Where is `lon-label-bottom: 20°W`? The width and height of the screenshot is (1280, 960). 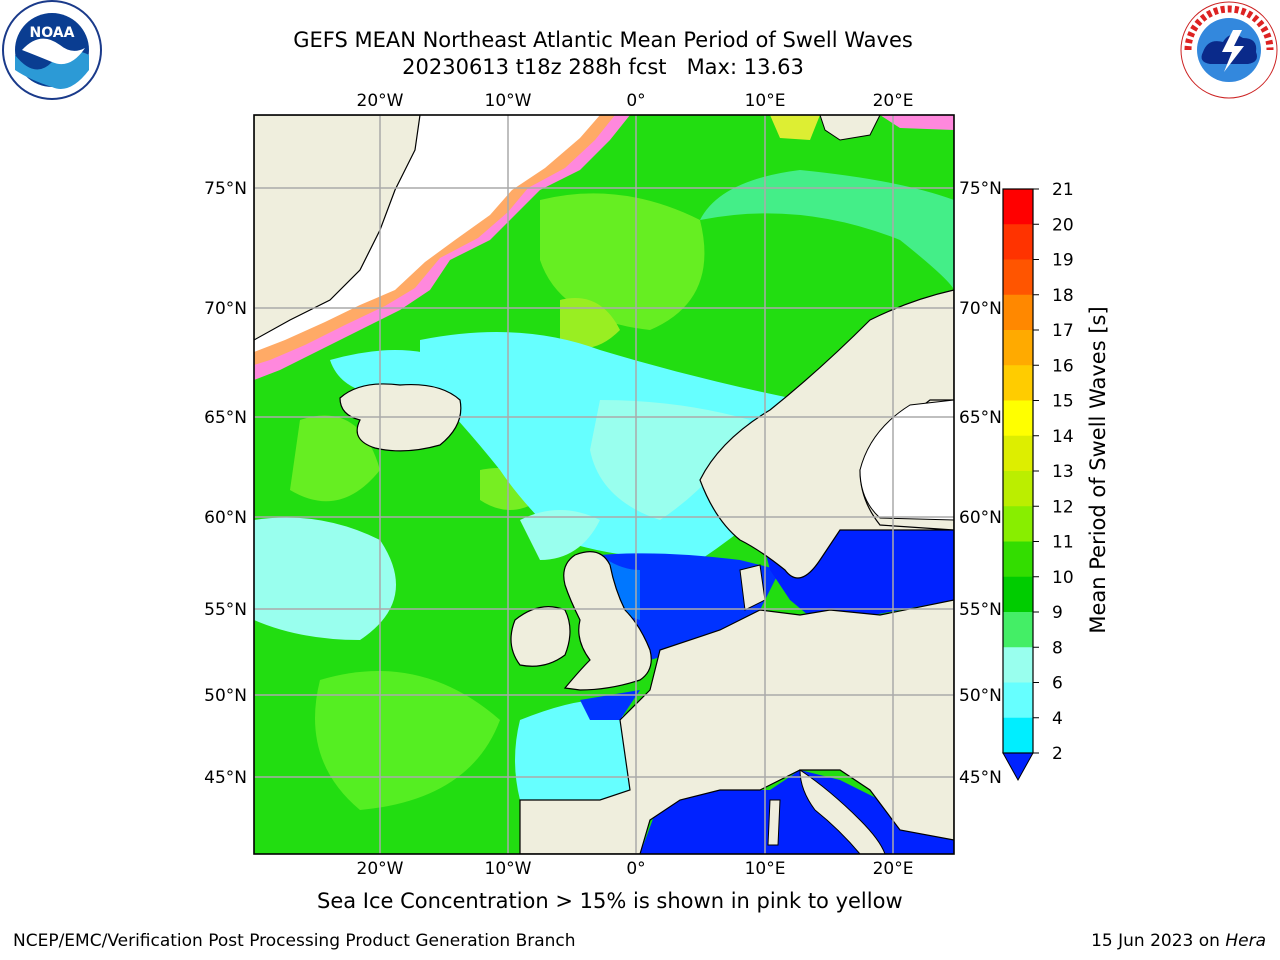
lon-label-bottom: 20°W is located at coordinates (380, 869).